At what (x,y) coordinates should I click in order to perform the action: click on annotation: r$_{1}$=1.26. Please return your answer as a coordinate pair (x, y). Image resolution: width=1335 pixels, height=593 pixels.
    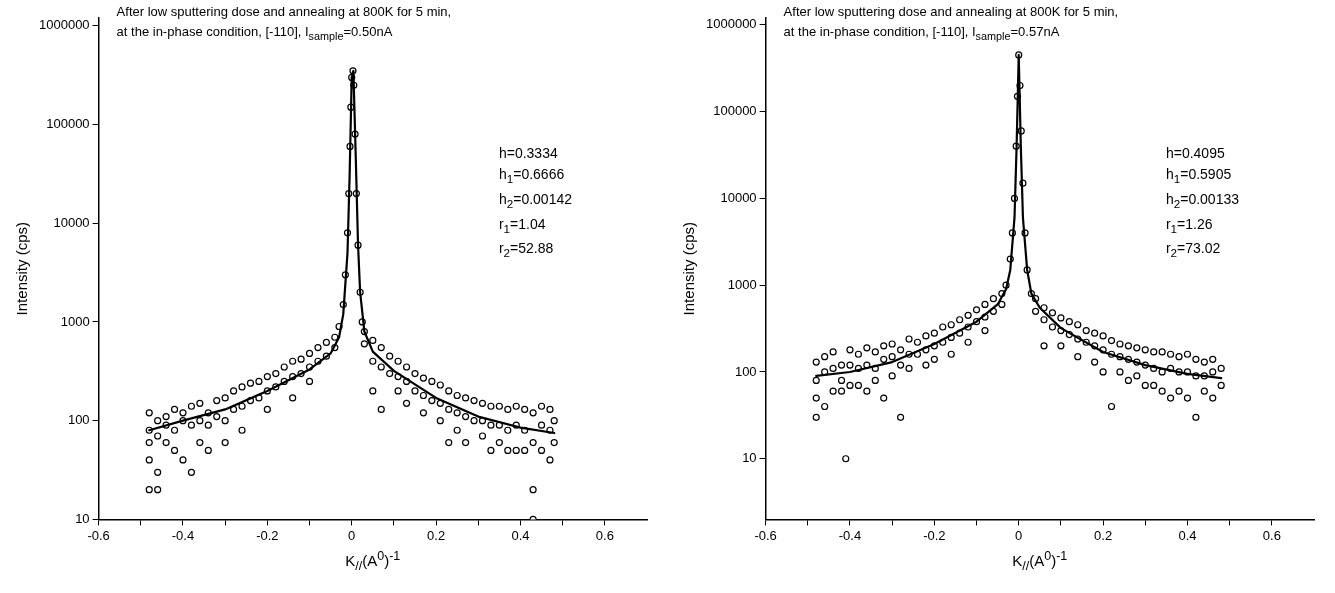
    Looking at the image, I should click on (1189, 225).